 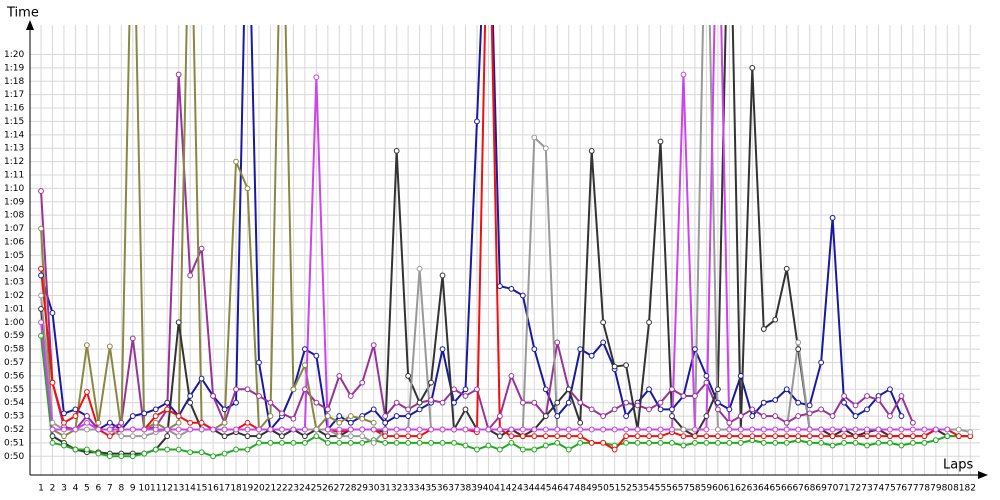 I want to click on x-axis-title: Laps, so click(x=958, y=465).